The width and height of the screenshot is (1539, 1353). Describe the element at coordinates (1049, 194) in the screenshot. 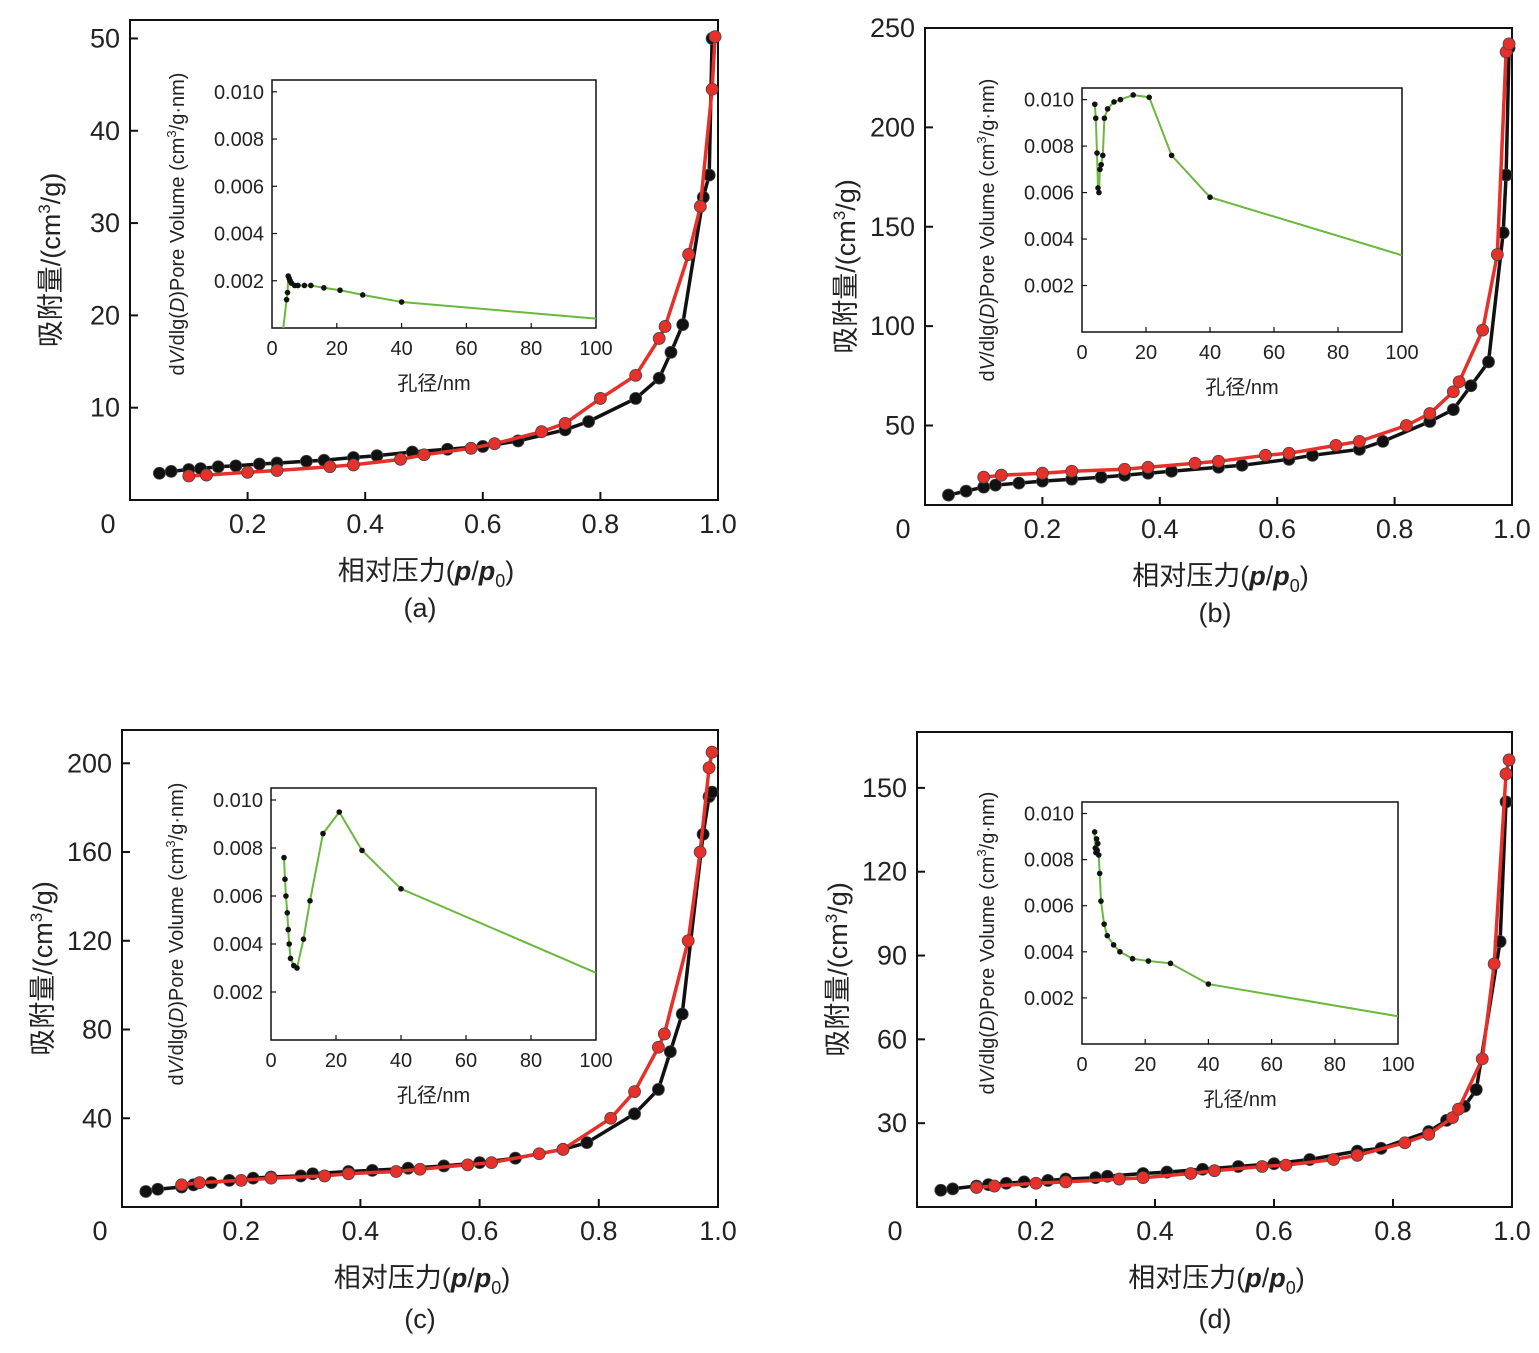

I see `inset-y-tick-label: 0.006` at that location.